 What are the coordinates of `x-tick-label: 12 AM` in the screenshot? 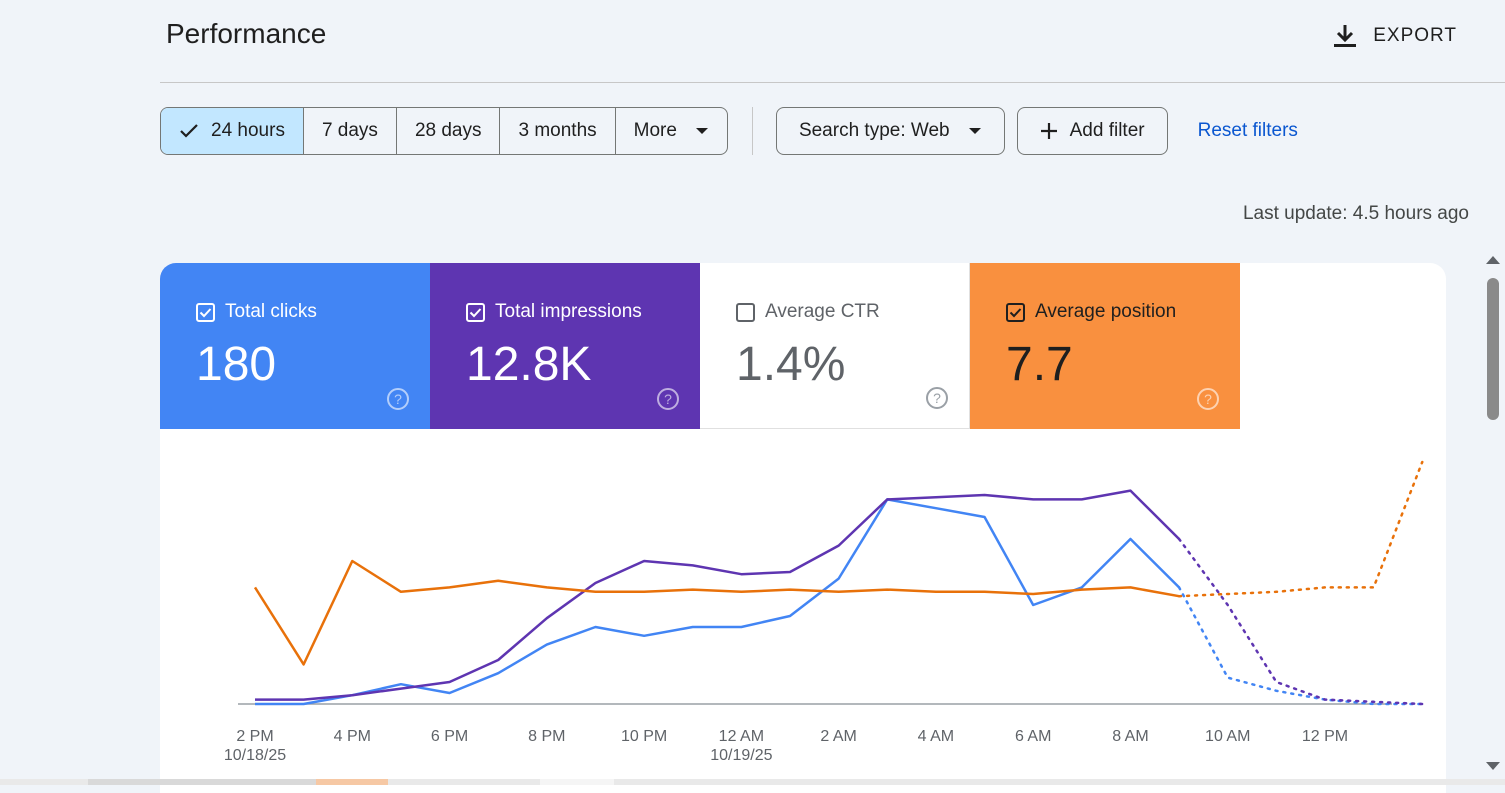 It's located at (741, 736).